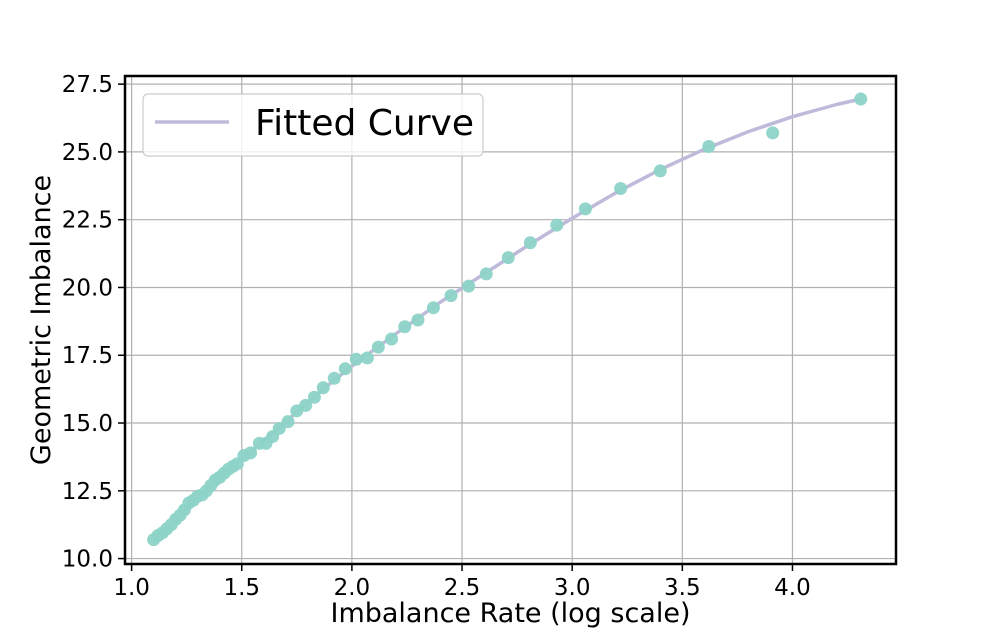 The height and width of the screenshot is (634, 996). Describe the element at coordinates (682, 588) in the screenshot. I see `x-tick-label: 3.5` at that location.